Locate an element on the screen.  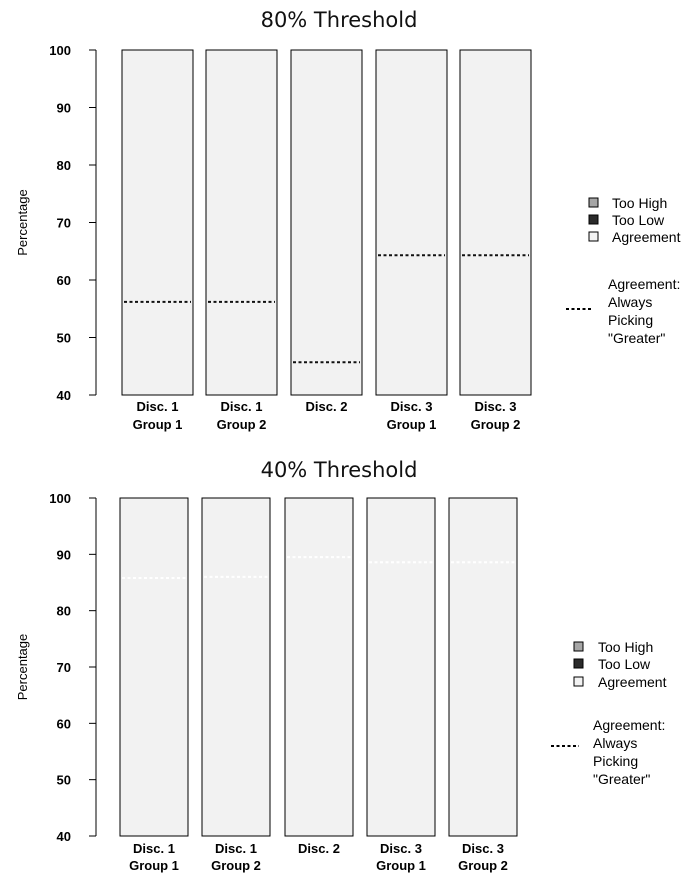
chart-title: 40% Threshold is located at coordinates (339, 470).